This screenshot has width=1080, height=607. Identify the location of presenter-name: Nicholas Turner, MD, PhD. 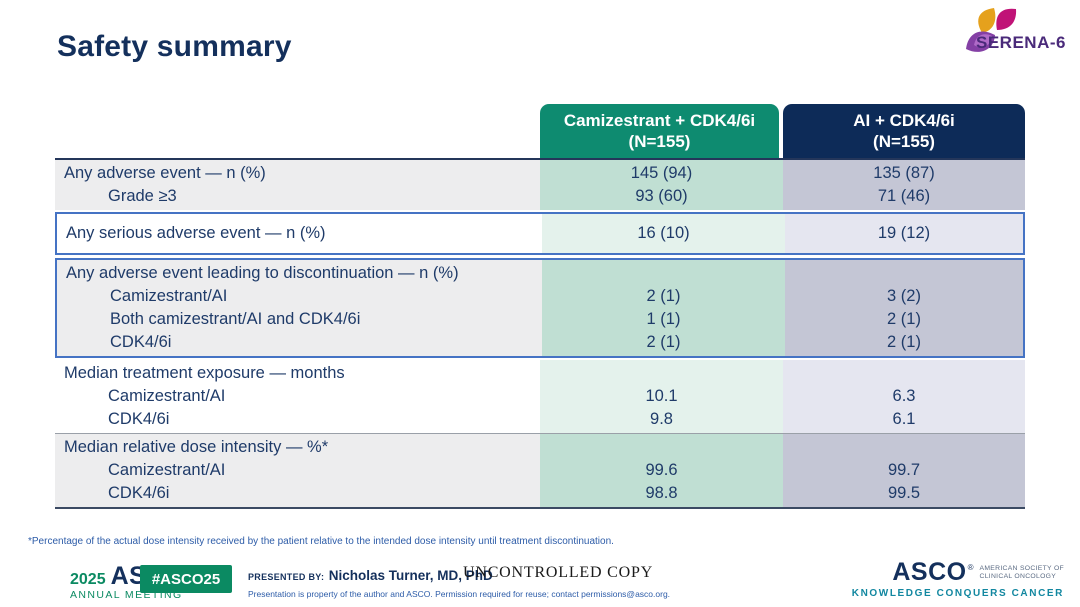
(410, 575).